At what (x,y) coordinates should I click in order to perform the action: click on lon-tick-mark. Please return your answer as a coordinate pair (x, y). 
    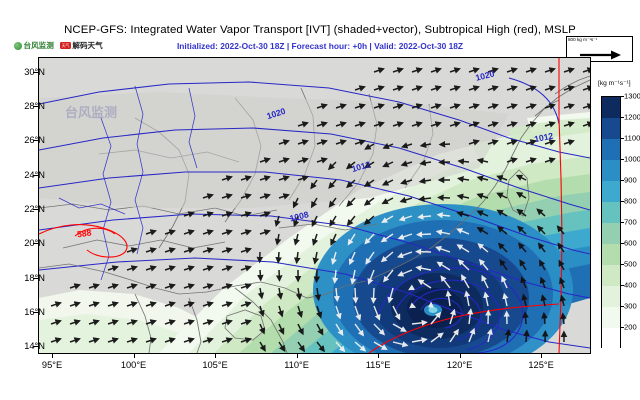
    Looking at the image, I should click on (297, 355).